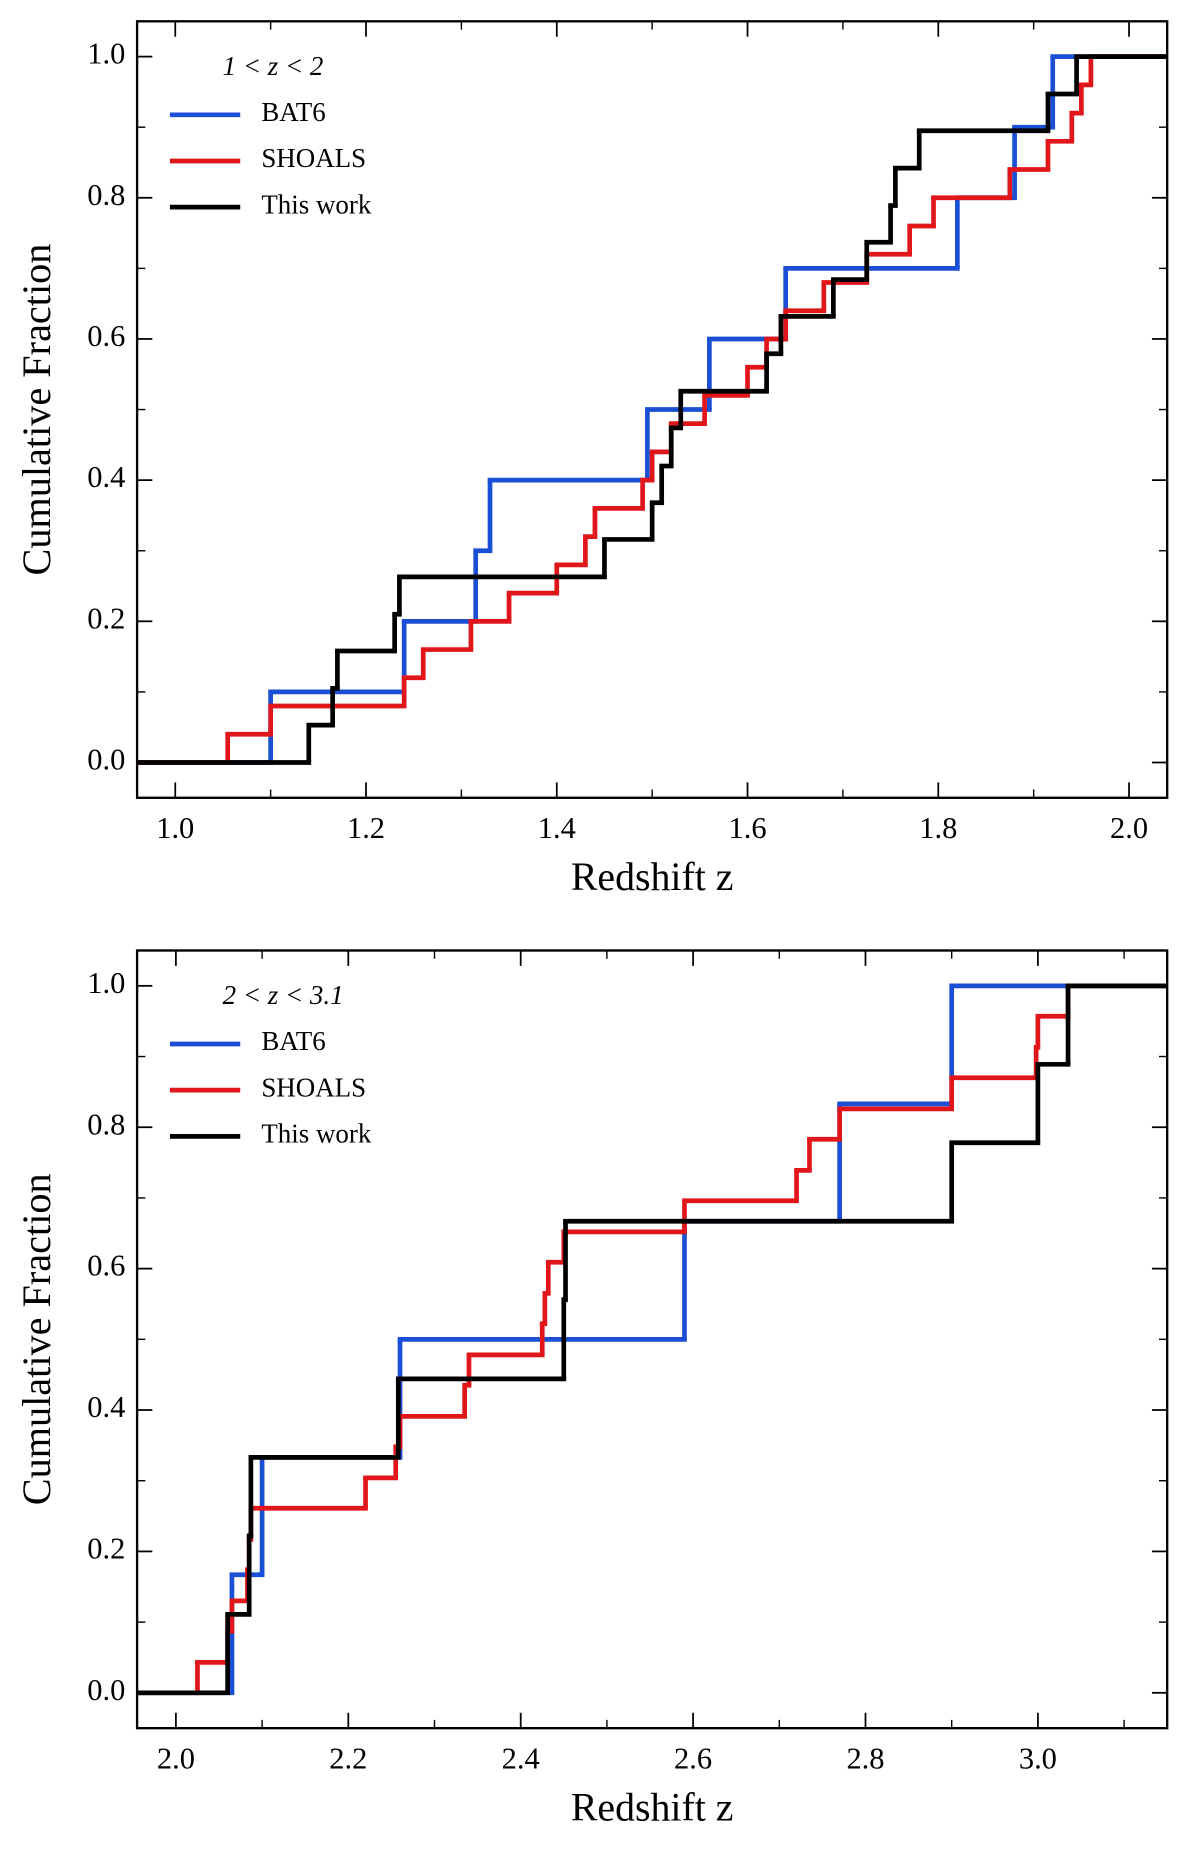  I want to click on x-tick-label: 1.8, so click(938, 828).